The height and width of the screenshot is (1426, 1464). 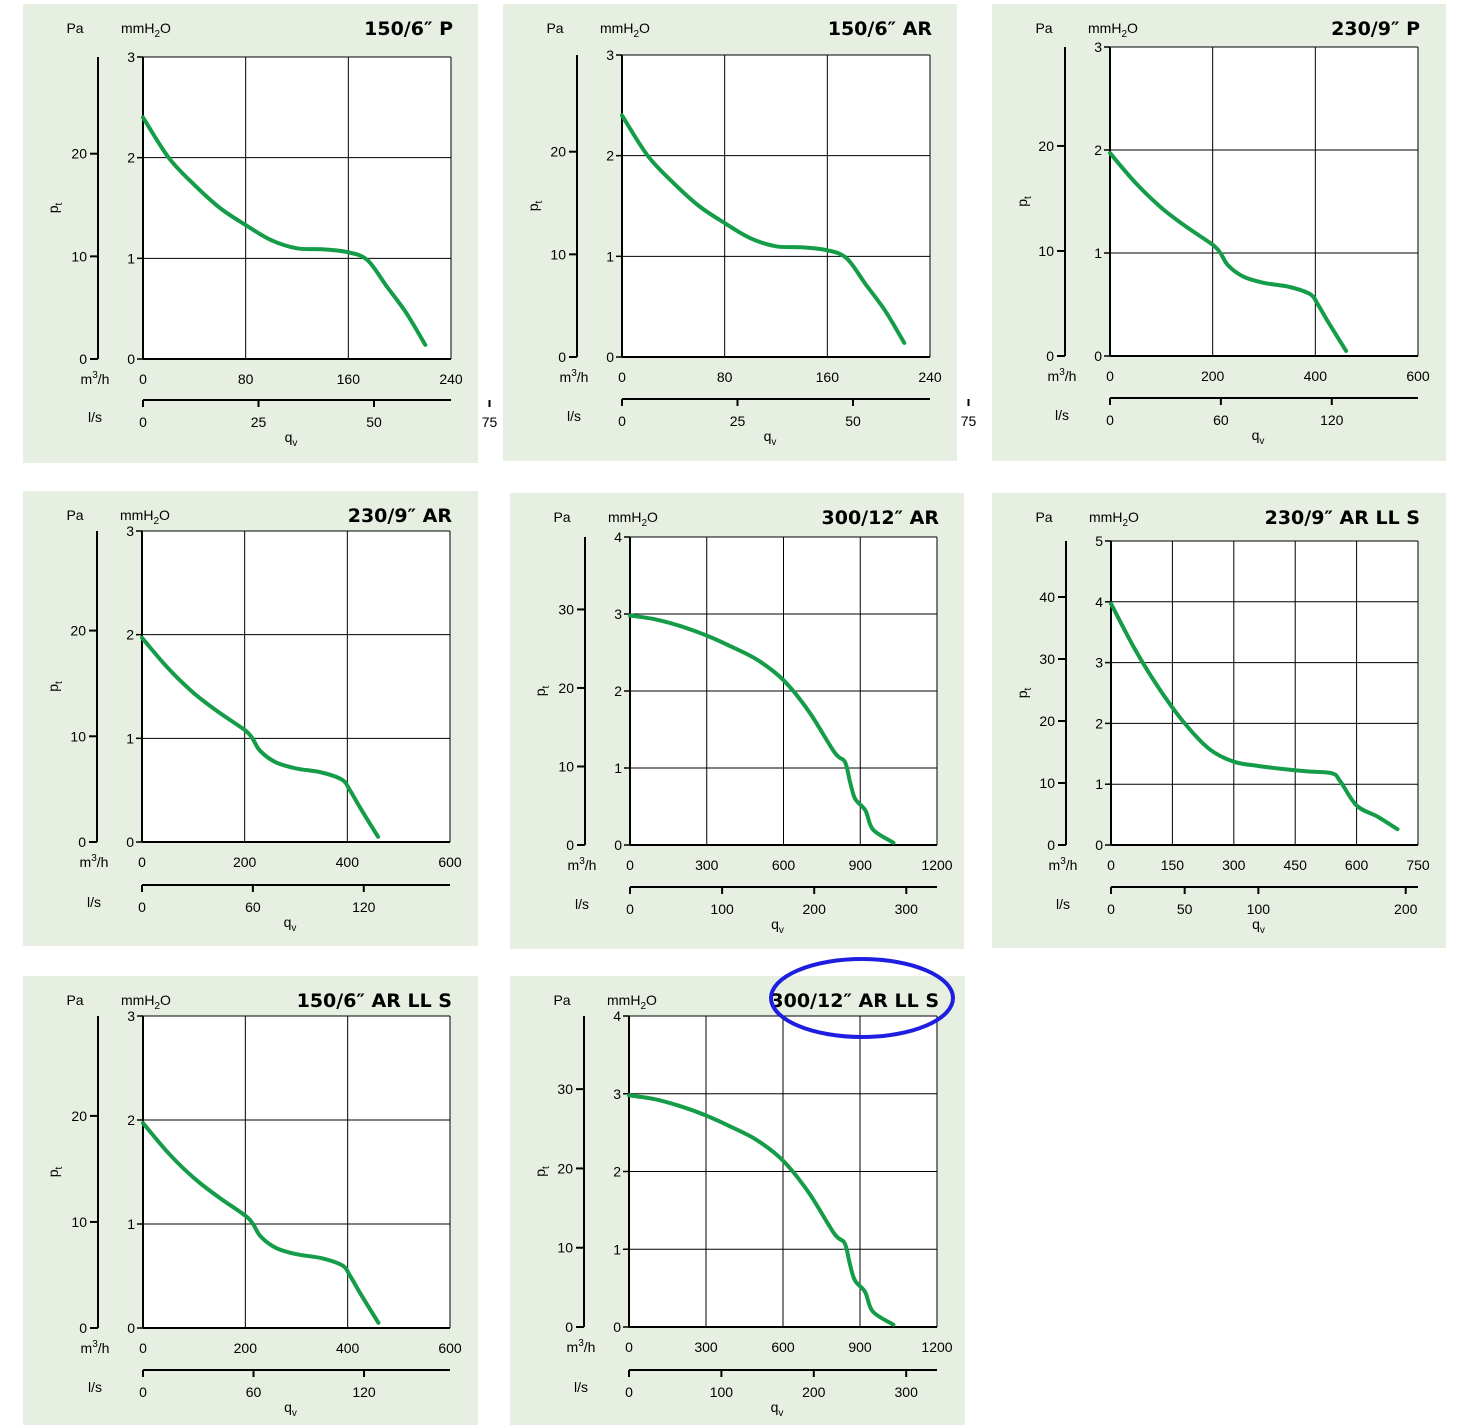 What do you see at coordinates (1047, 597) in the screenshot?
I see `pa-tick-label: 40` at bounding box center [1047, 597].